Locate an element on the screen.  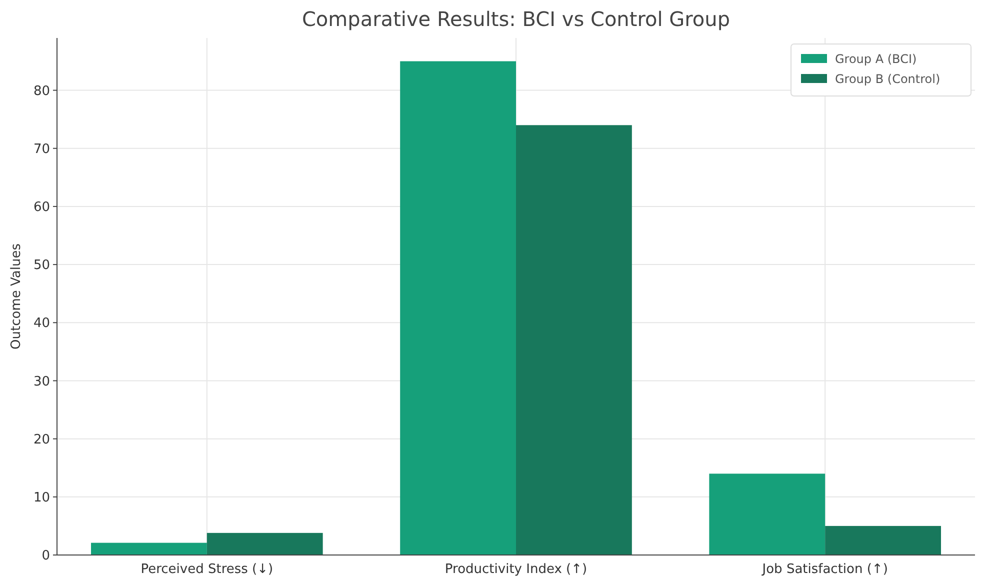
y-tick-label: 30 is located at coordinates (41, 382).